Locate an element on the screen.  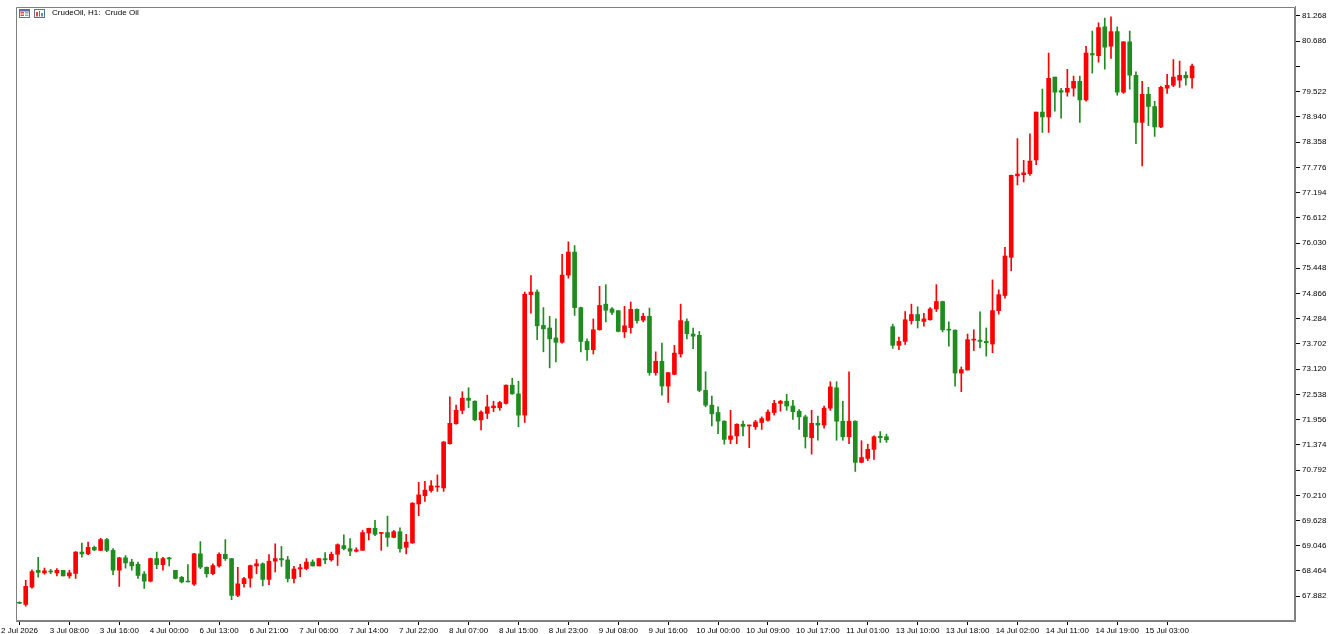
y-tick-label: 69.046 is located at coordinates (1315, 545).